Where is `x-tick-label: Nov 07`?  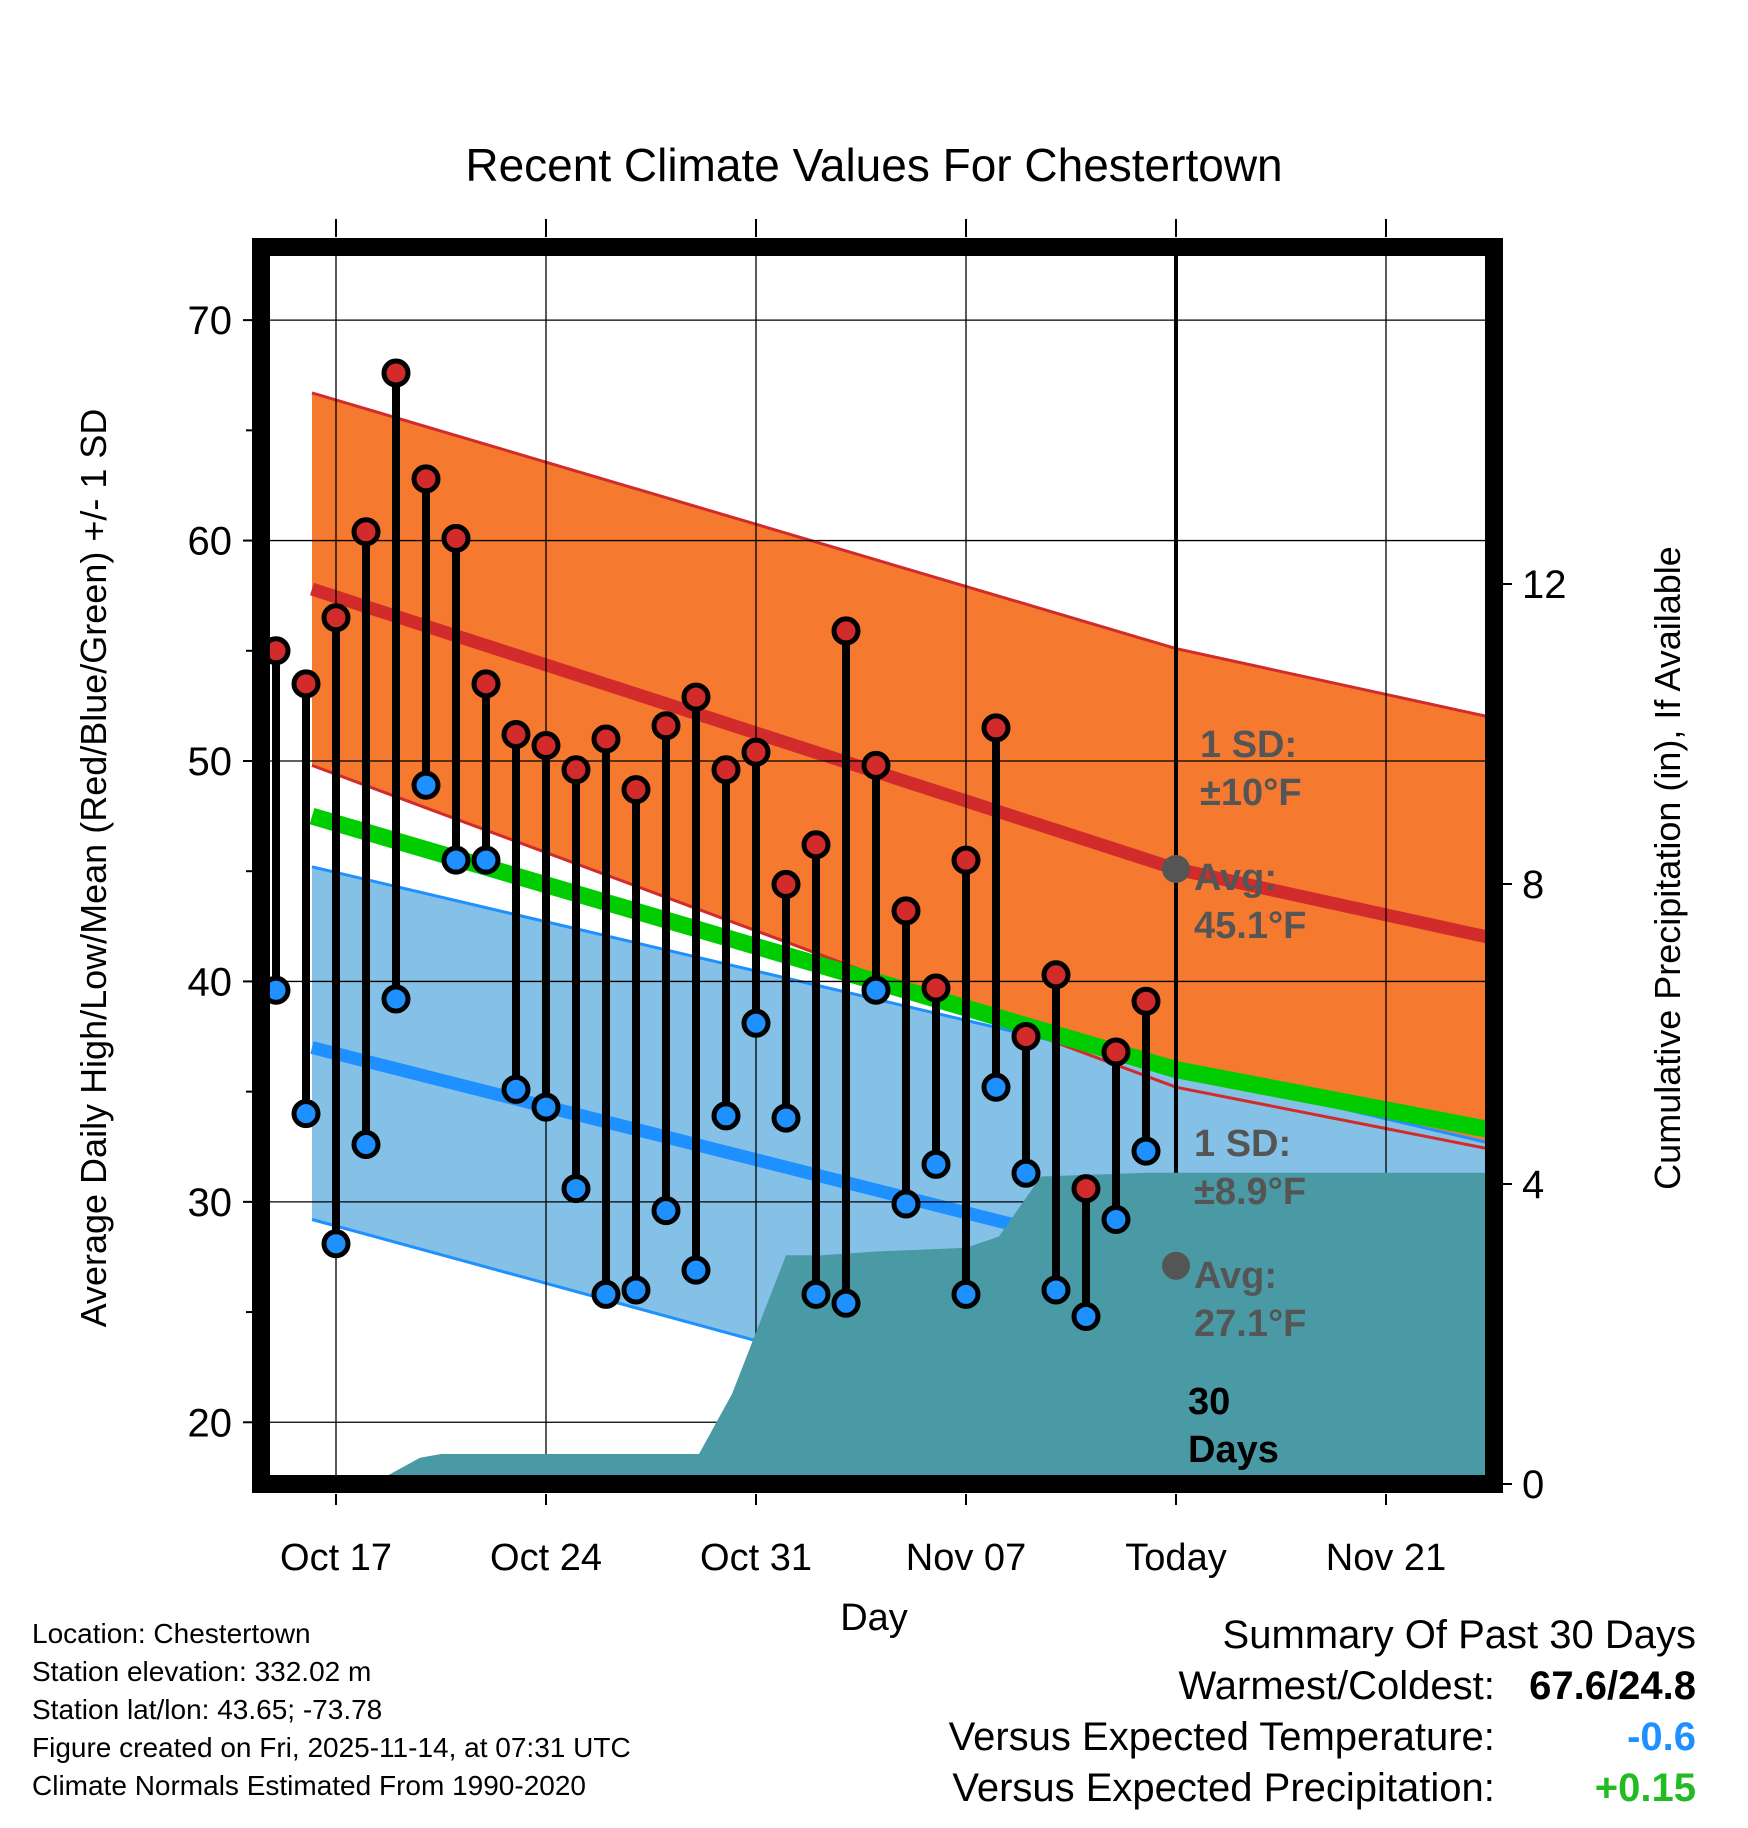
x-tick-label: Nov 07 is located at coordinates (966, 1558).